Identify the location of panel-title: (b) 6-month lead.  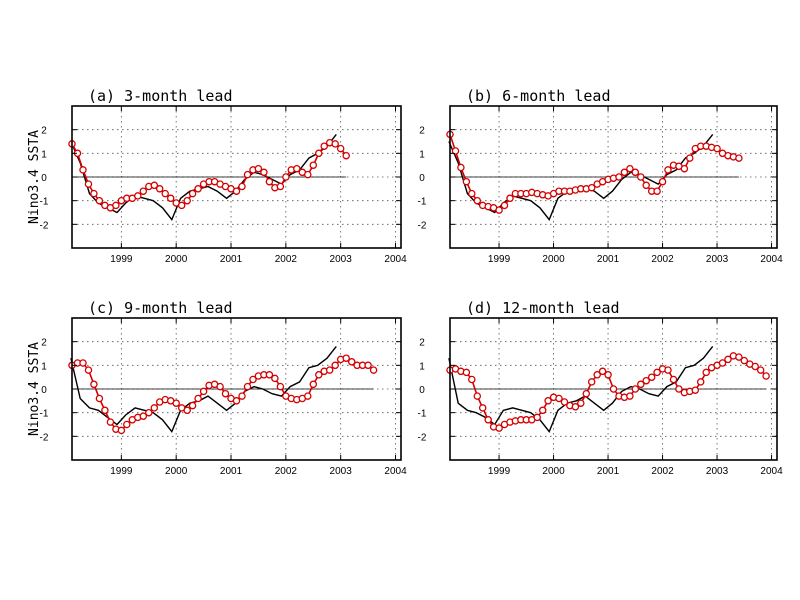
(538, 96).